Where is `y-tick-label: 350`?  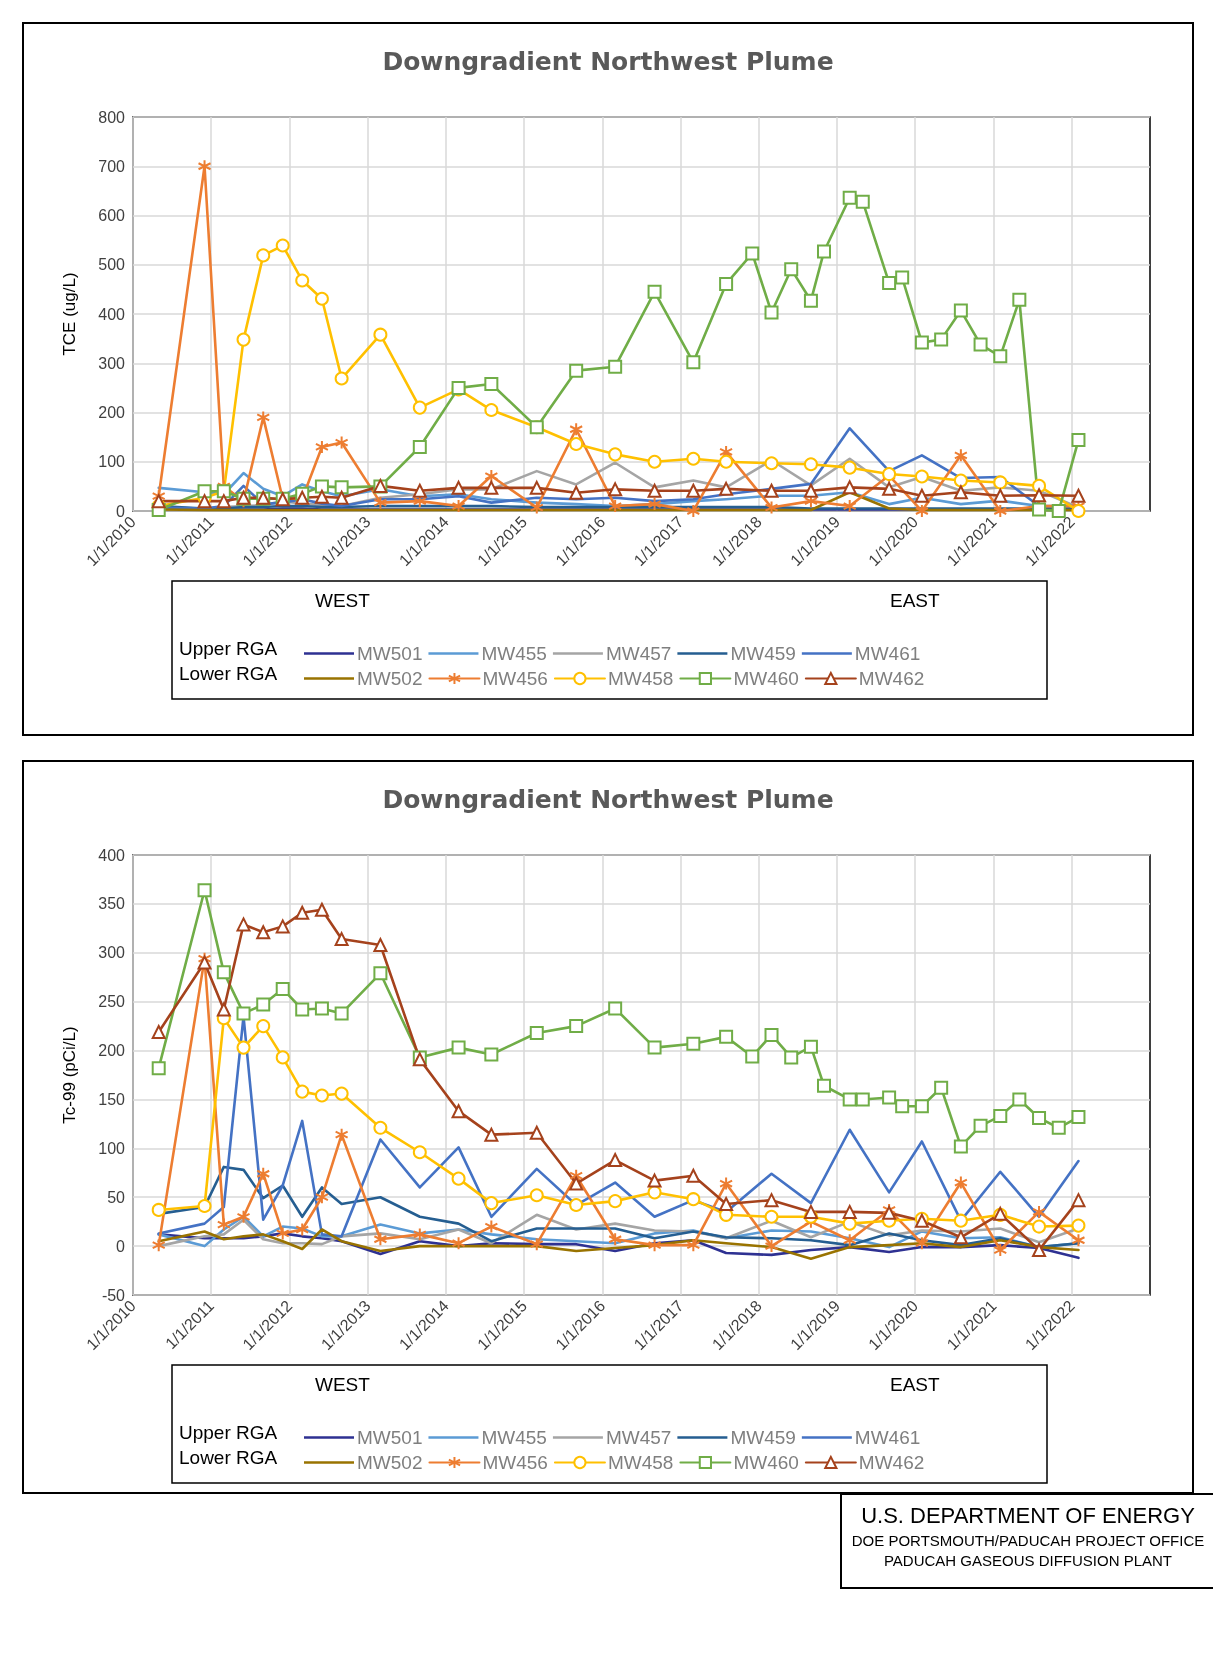 y-tick-label: 350 is located at coordinates (112, 904).